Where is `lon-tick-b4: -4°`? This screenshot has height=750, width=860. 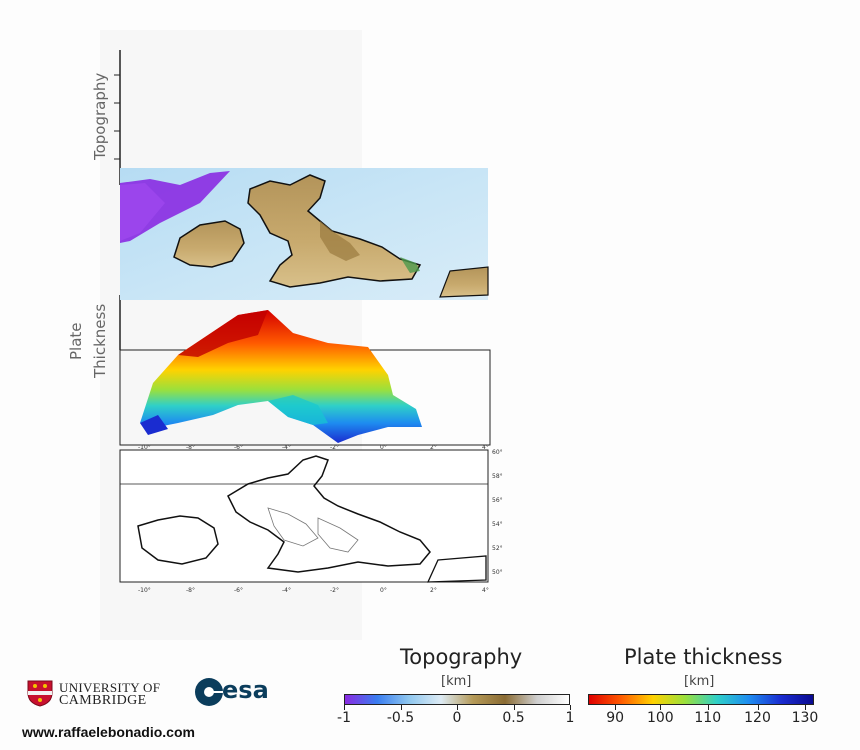
lon-tick-b4: -4° is located at coordinates (286, 590).